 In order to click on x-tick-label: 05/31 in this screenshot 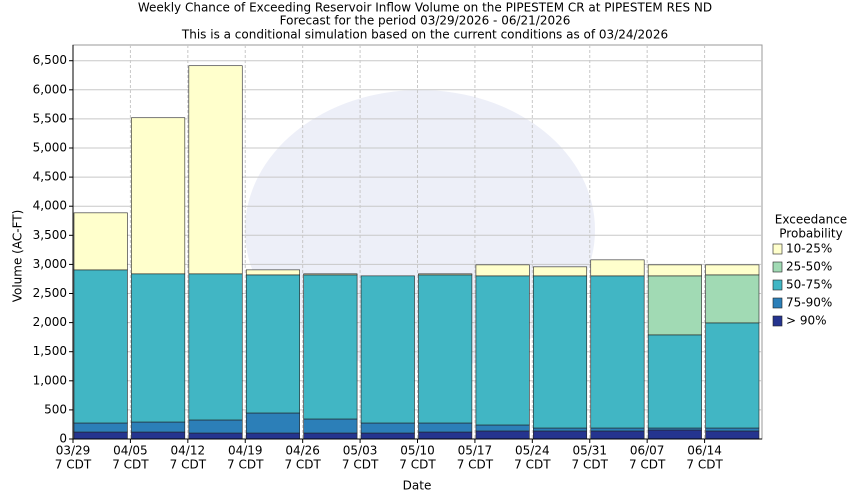, I will do `click(589, 451)`.